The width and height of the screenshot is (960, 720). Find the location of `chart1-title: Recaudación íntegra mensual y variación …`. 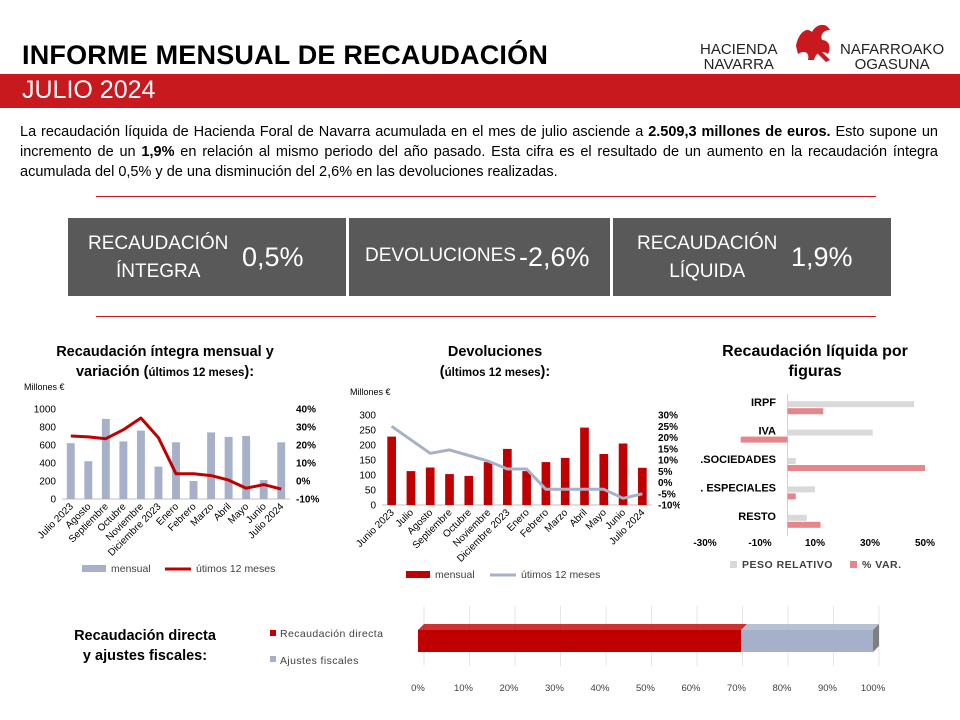

chart1-title: Recaudación íntegra mensual y variación … is located at coordinates (165, 362).